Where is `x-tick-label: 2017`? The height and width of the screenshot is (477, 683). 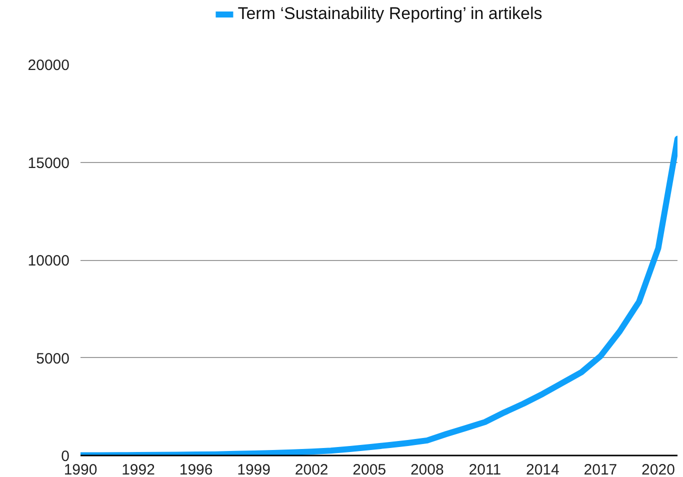 x-tick-label: 2017 is located at coordinates (601, 469).